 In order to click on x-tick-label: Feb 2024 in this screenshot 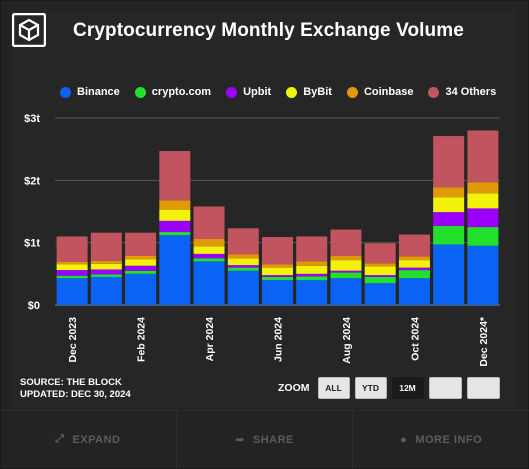, I will do `click(142, 339)`.